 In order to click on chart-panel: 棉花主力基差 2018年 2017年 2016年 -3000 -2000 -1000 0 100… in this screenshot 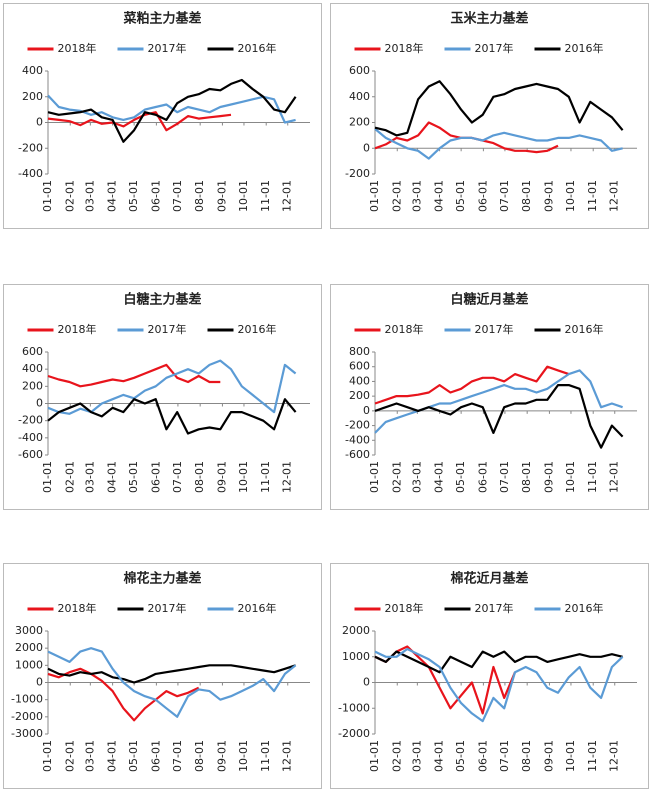, I will do `click(162, 676)`.